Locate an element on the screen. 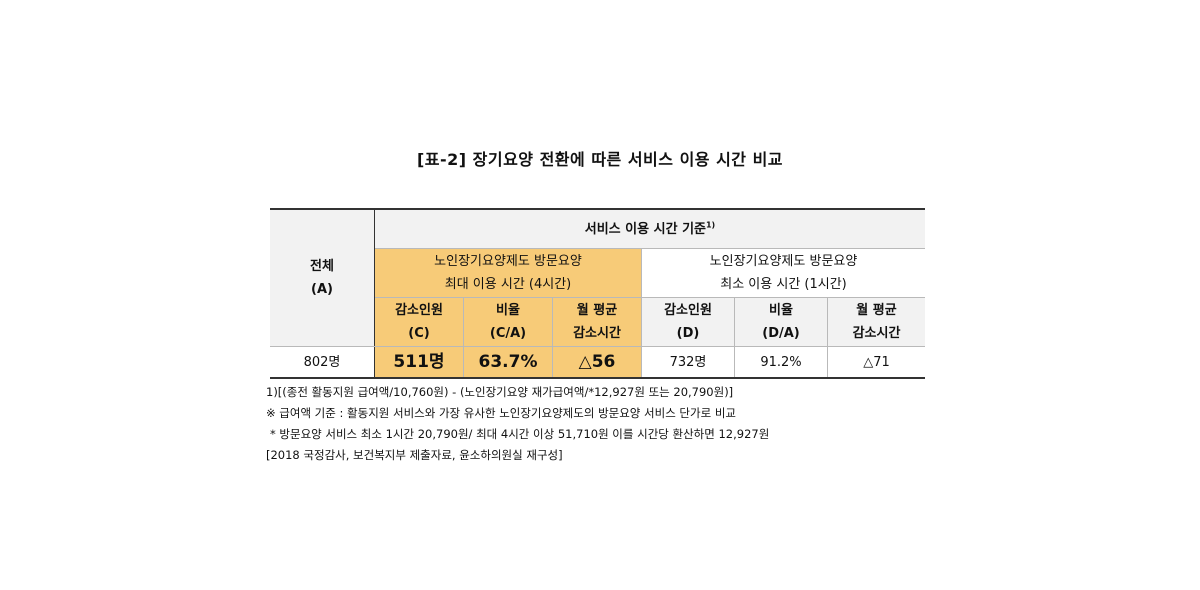  col-header-code: (D/A) is located at coordinates (781, 333).